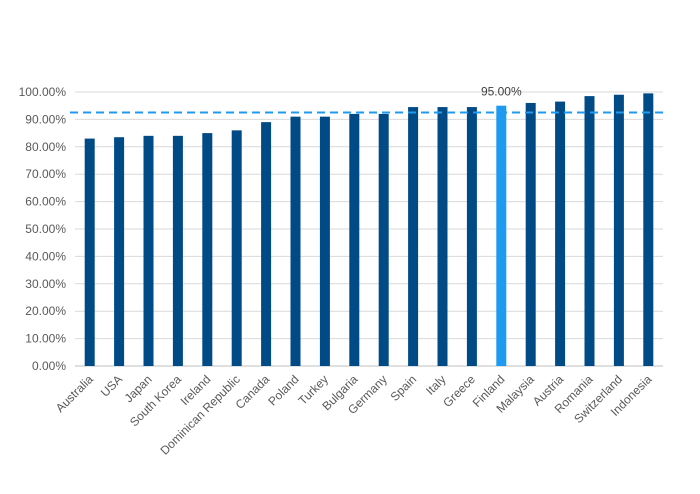 The height and width of the screenshot is (494, 700). What do you see at coordinates (148, 250) in the screenshot?
I see `bar-japan` at bounding box center [148, 250].